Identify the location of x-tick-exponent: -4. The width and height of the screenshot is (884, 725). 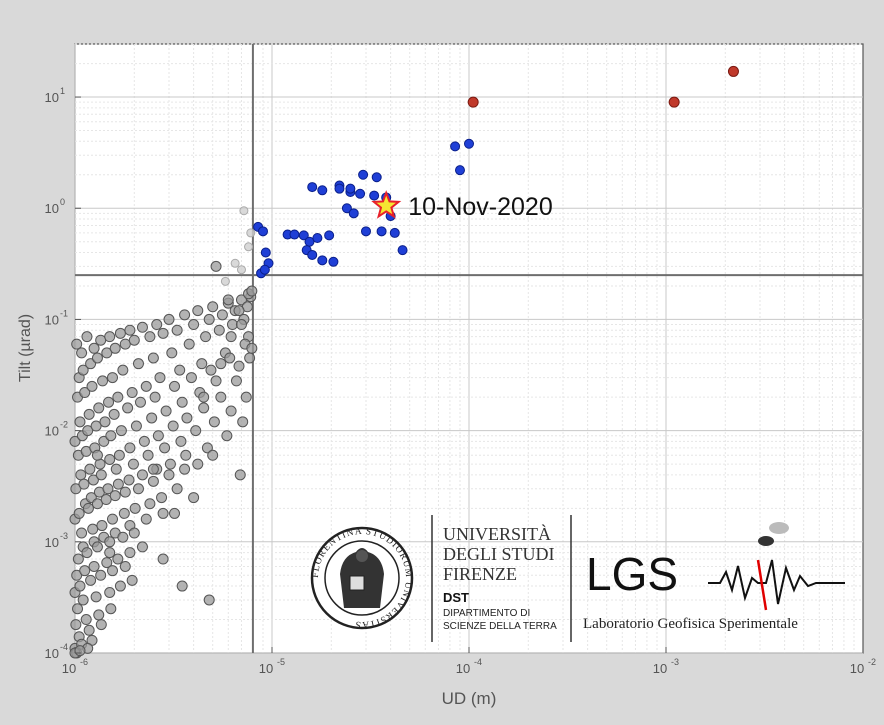
(478, 662).